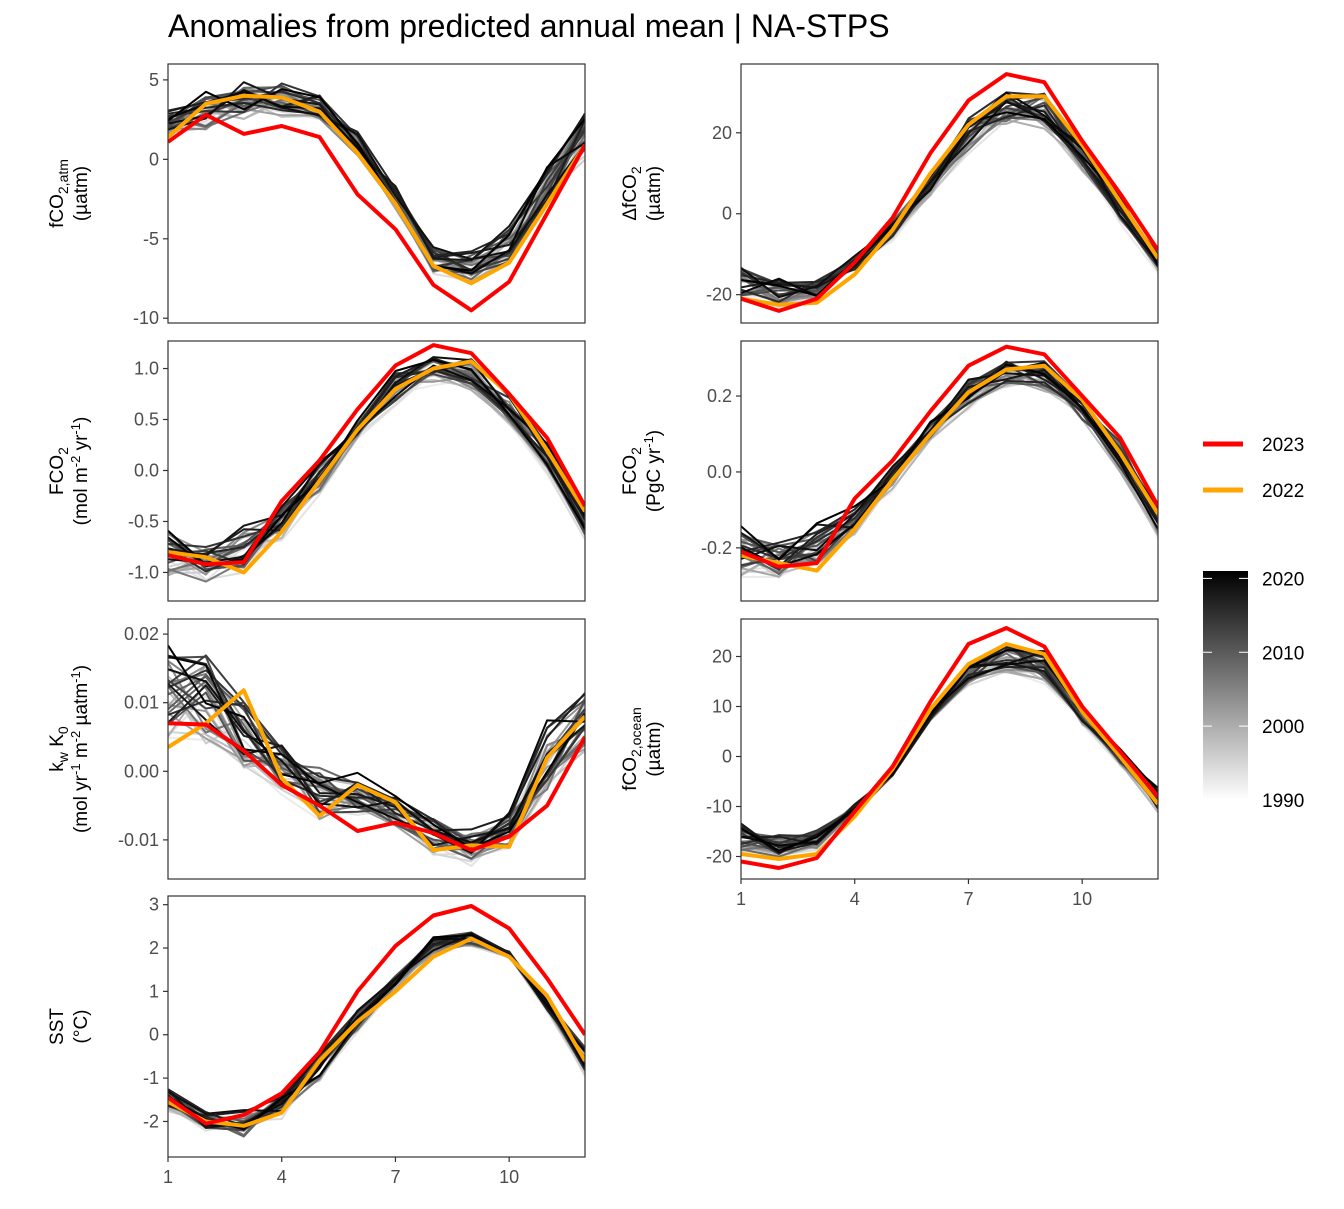 Image resolution: width=1344 pixels, height=1209 pixels. I want to click on y-tick-label: 2, so click(154, 948).